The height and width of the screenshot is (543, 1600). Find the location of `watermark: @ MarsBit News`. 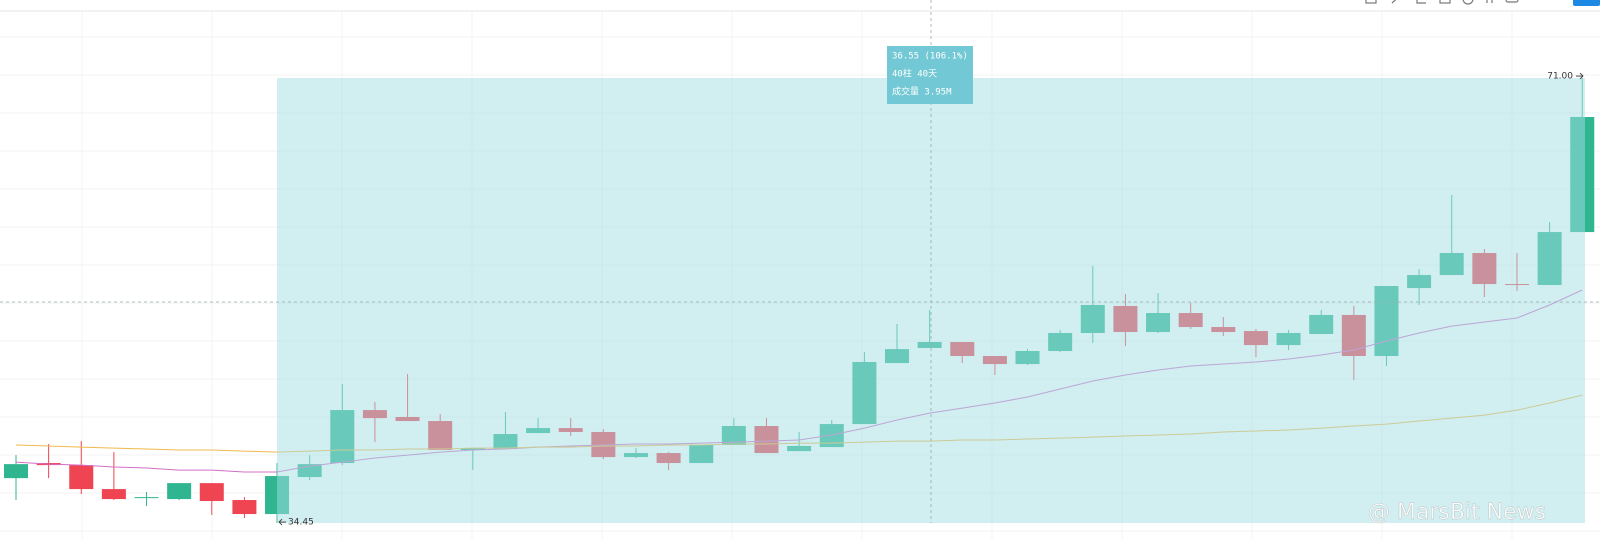

watermark: @ MarsBit News is located at coordinates (1457, 512).